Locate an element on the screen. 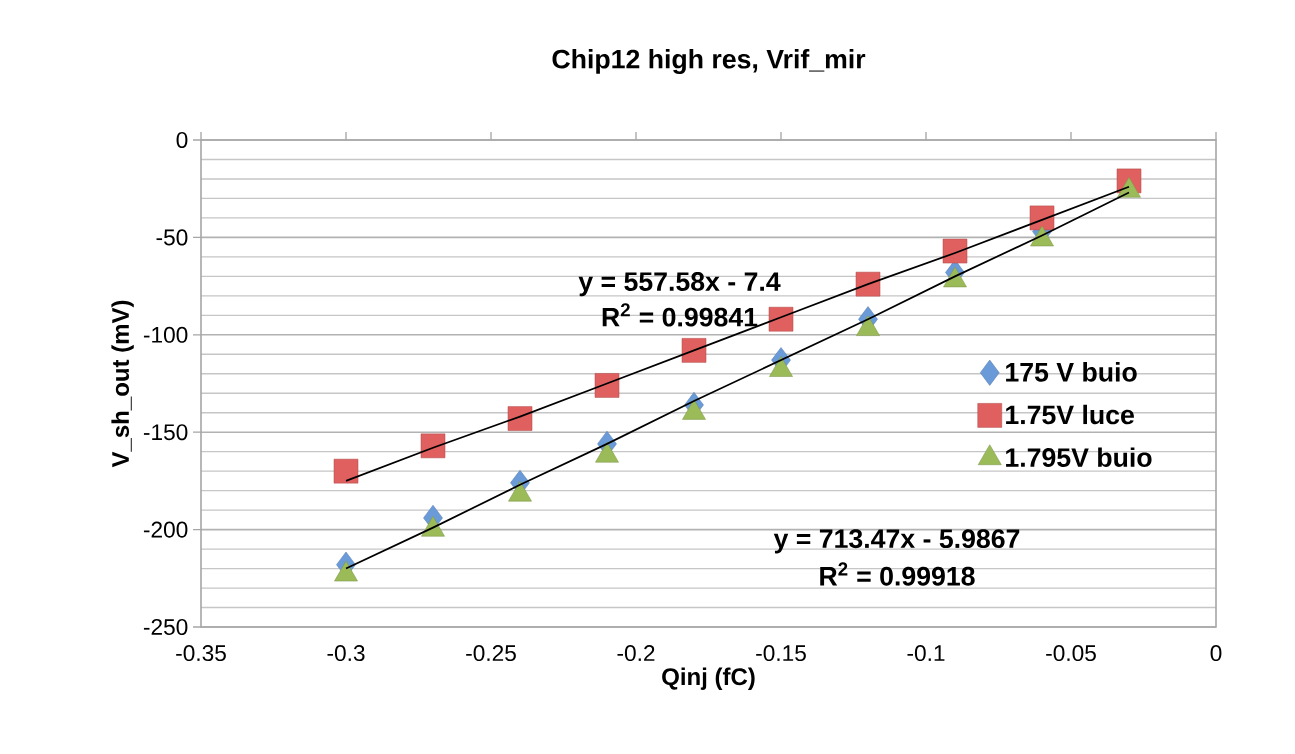 This screenshot has height=754, width=1295. legend-label: 175 V buio is located at coordinates (1071, 372).